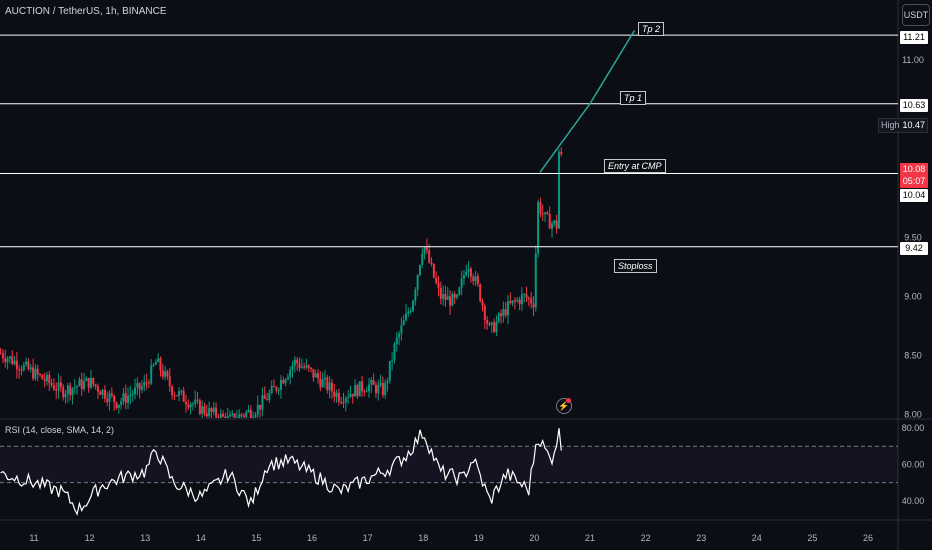 The width and height of the screenshot is (932, 550). I want to click on rsi-tick-label: 40.00, so click(913, 501).